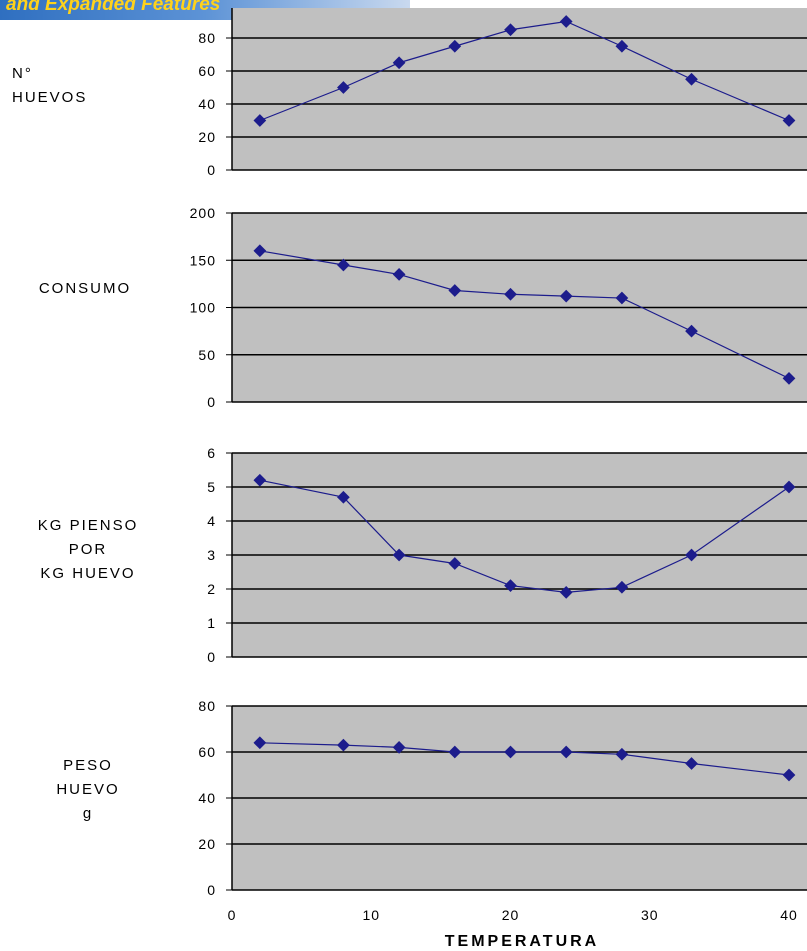 The height and width of the screenshot is (951, 807). What do you see at coordinates (519, 89) in the screenshot?
I see `plot-area` at bounding box center [519, 89].